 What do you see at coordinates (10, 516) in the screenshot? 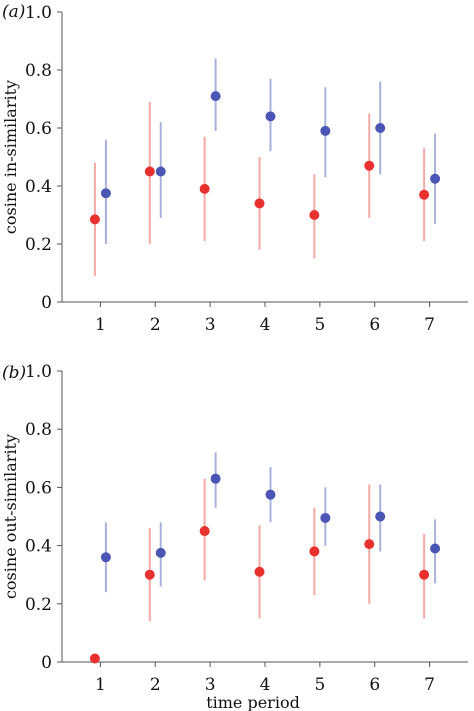
I see `y-axis-title: cosine out-similarity` at bounding box center [10, 516].